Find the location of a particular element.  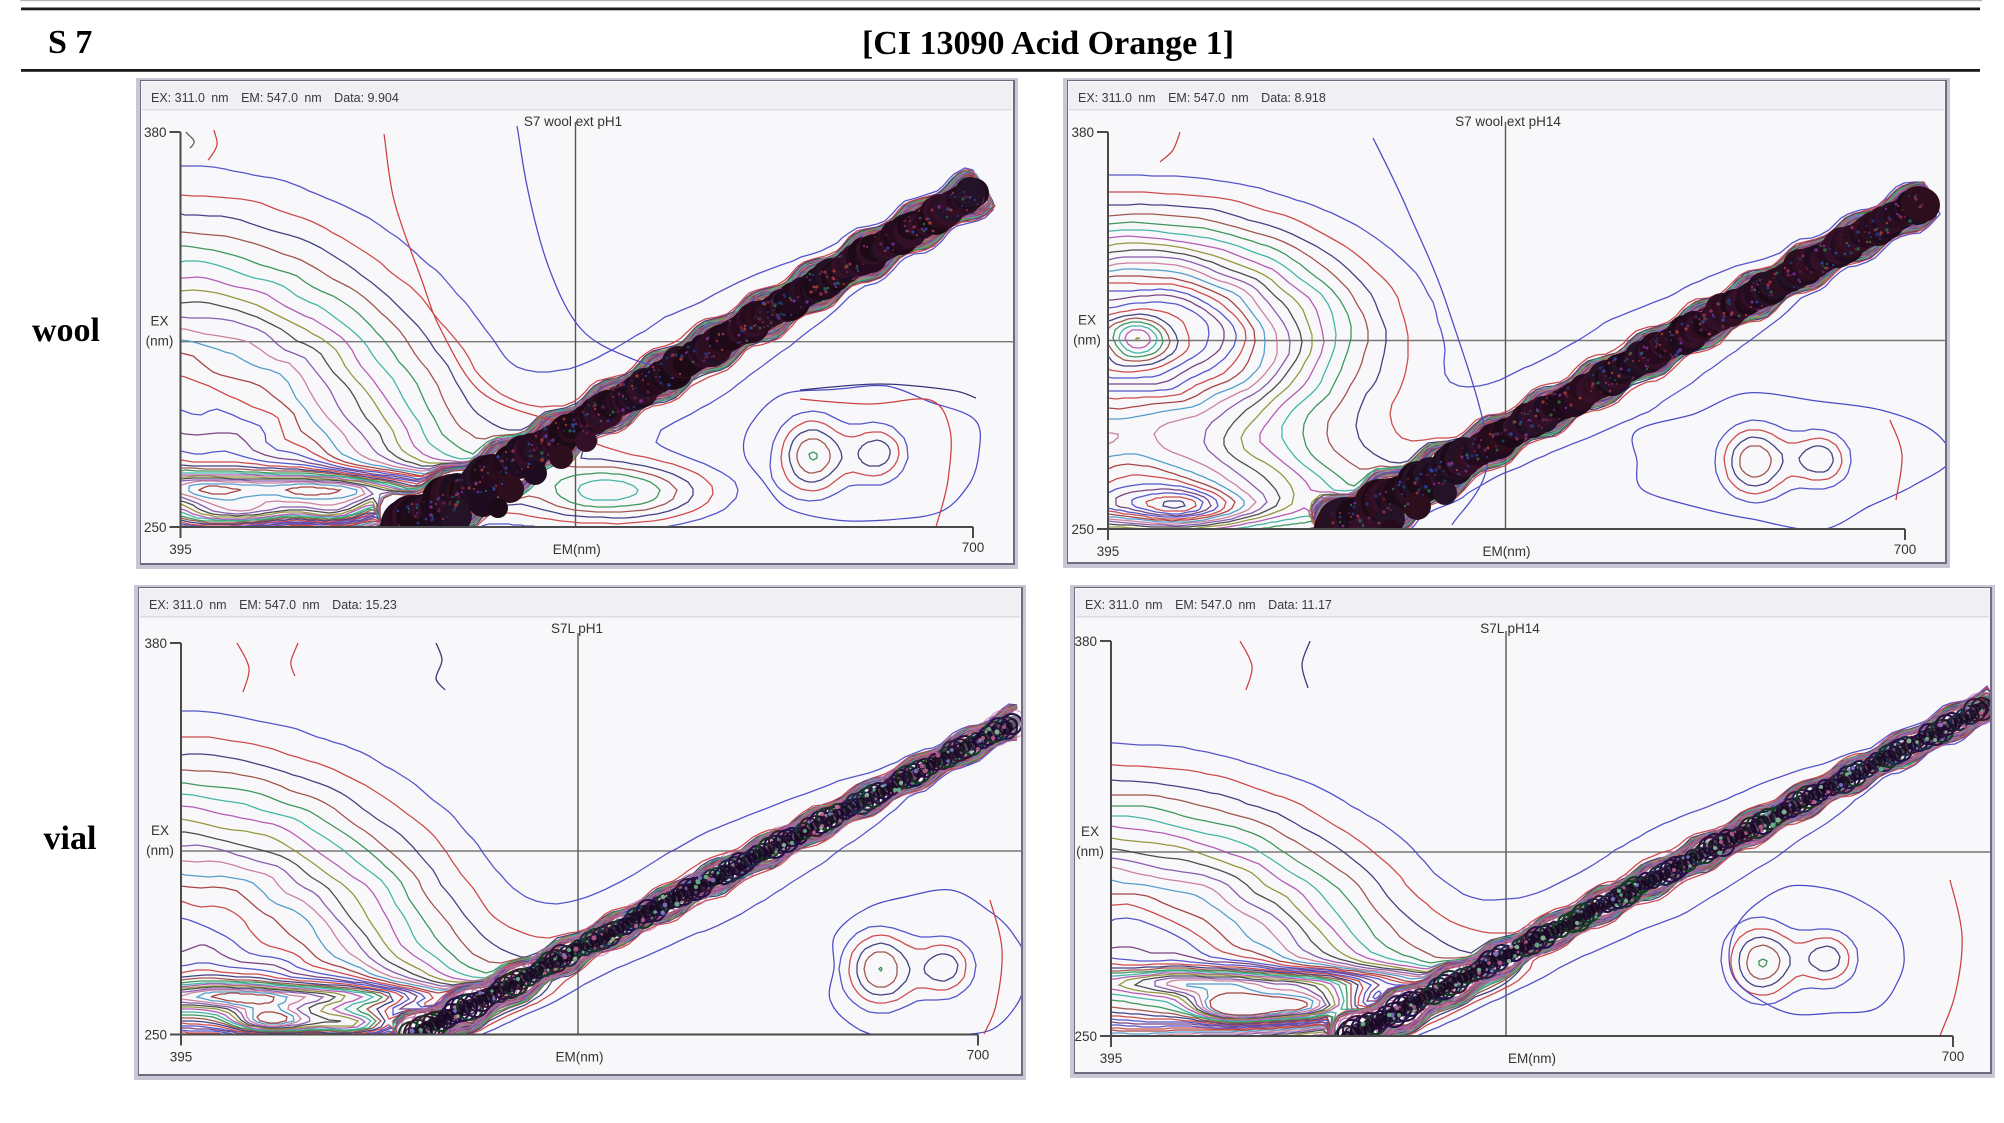

svg-text: S 7 is located at coordinates (70, 42).